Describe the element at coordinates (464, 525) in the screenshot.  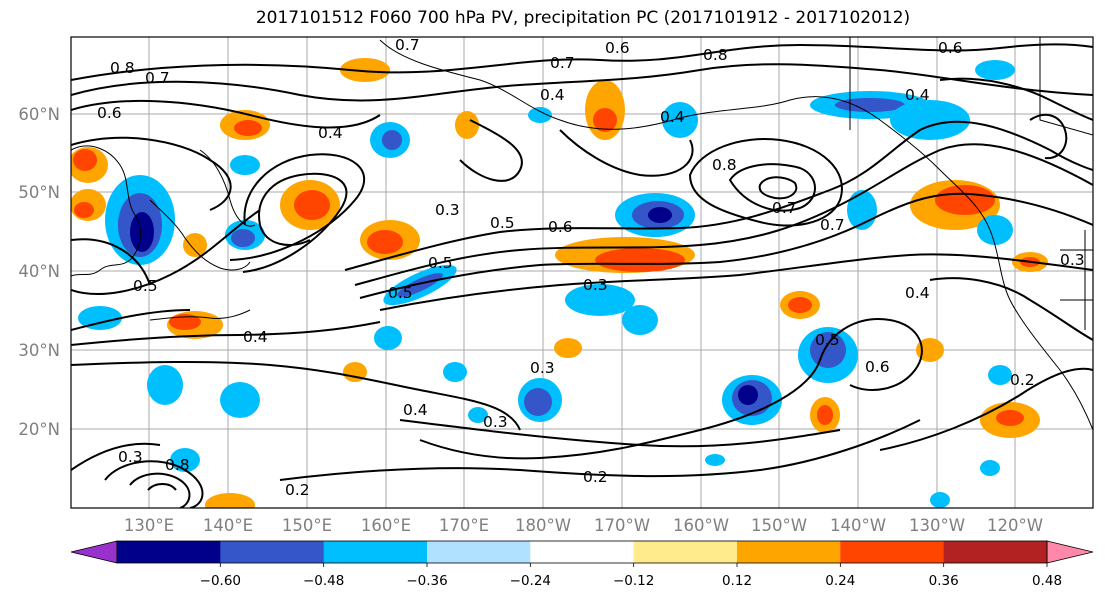
I see `lon-label-170e: 170°E` at that location.